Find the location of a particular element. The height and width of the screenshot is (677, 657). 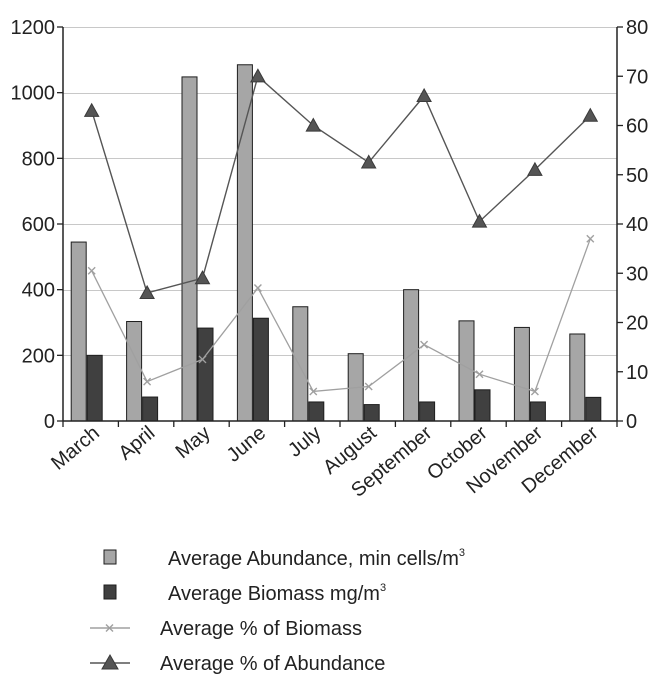

legend-item: Average Abundance, min cells/m3 is located at coordinates (284, 558).